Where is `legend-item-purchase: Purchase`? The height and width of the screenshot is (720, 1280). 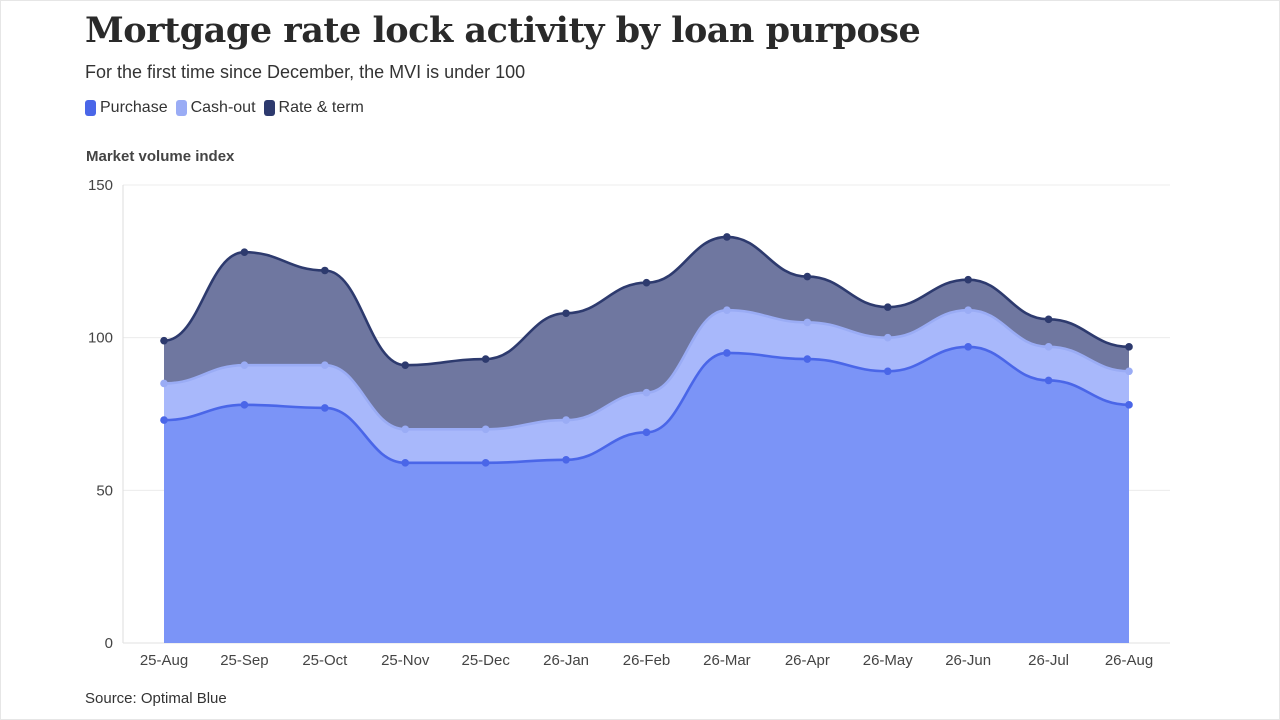
legend-item-purchase: Purchase is located at coordinates (126, 108).